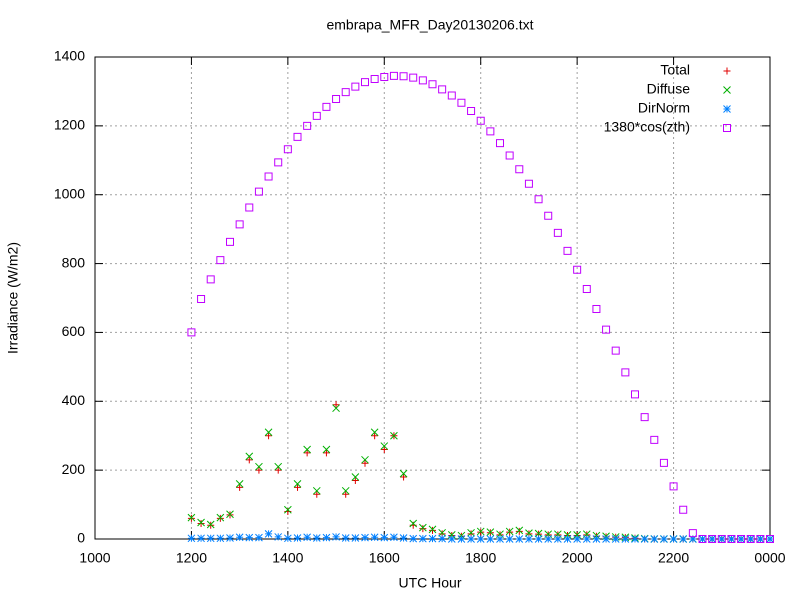 The height and width of the screenshot is (605, 800). Describe the element at coordinates (480, 558) in the screenshot. I see `x-tick-label: 1800` at that location.